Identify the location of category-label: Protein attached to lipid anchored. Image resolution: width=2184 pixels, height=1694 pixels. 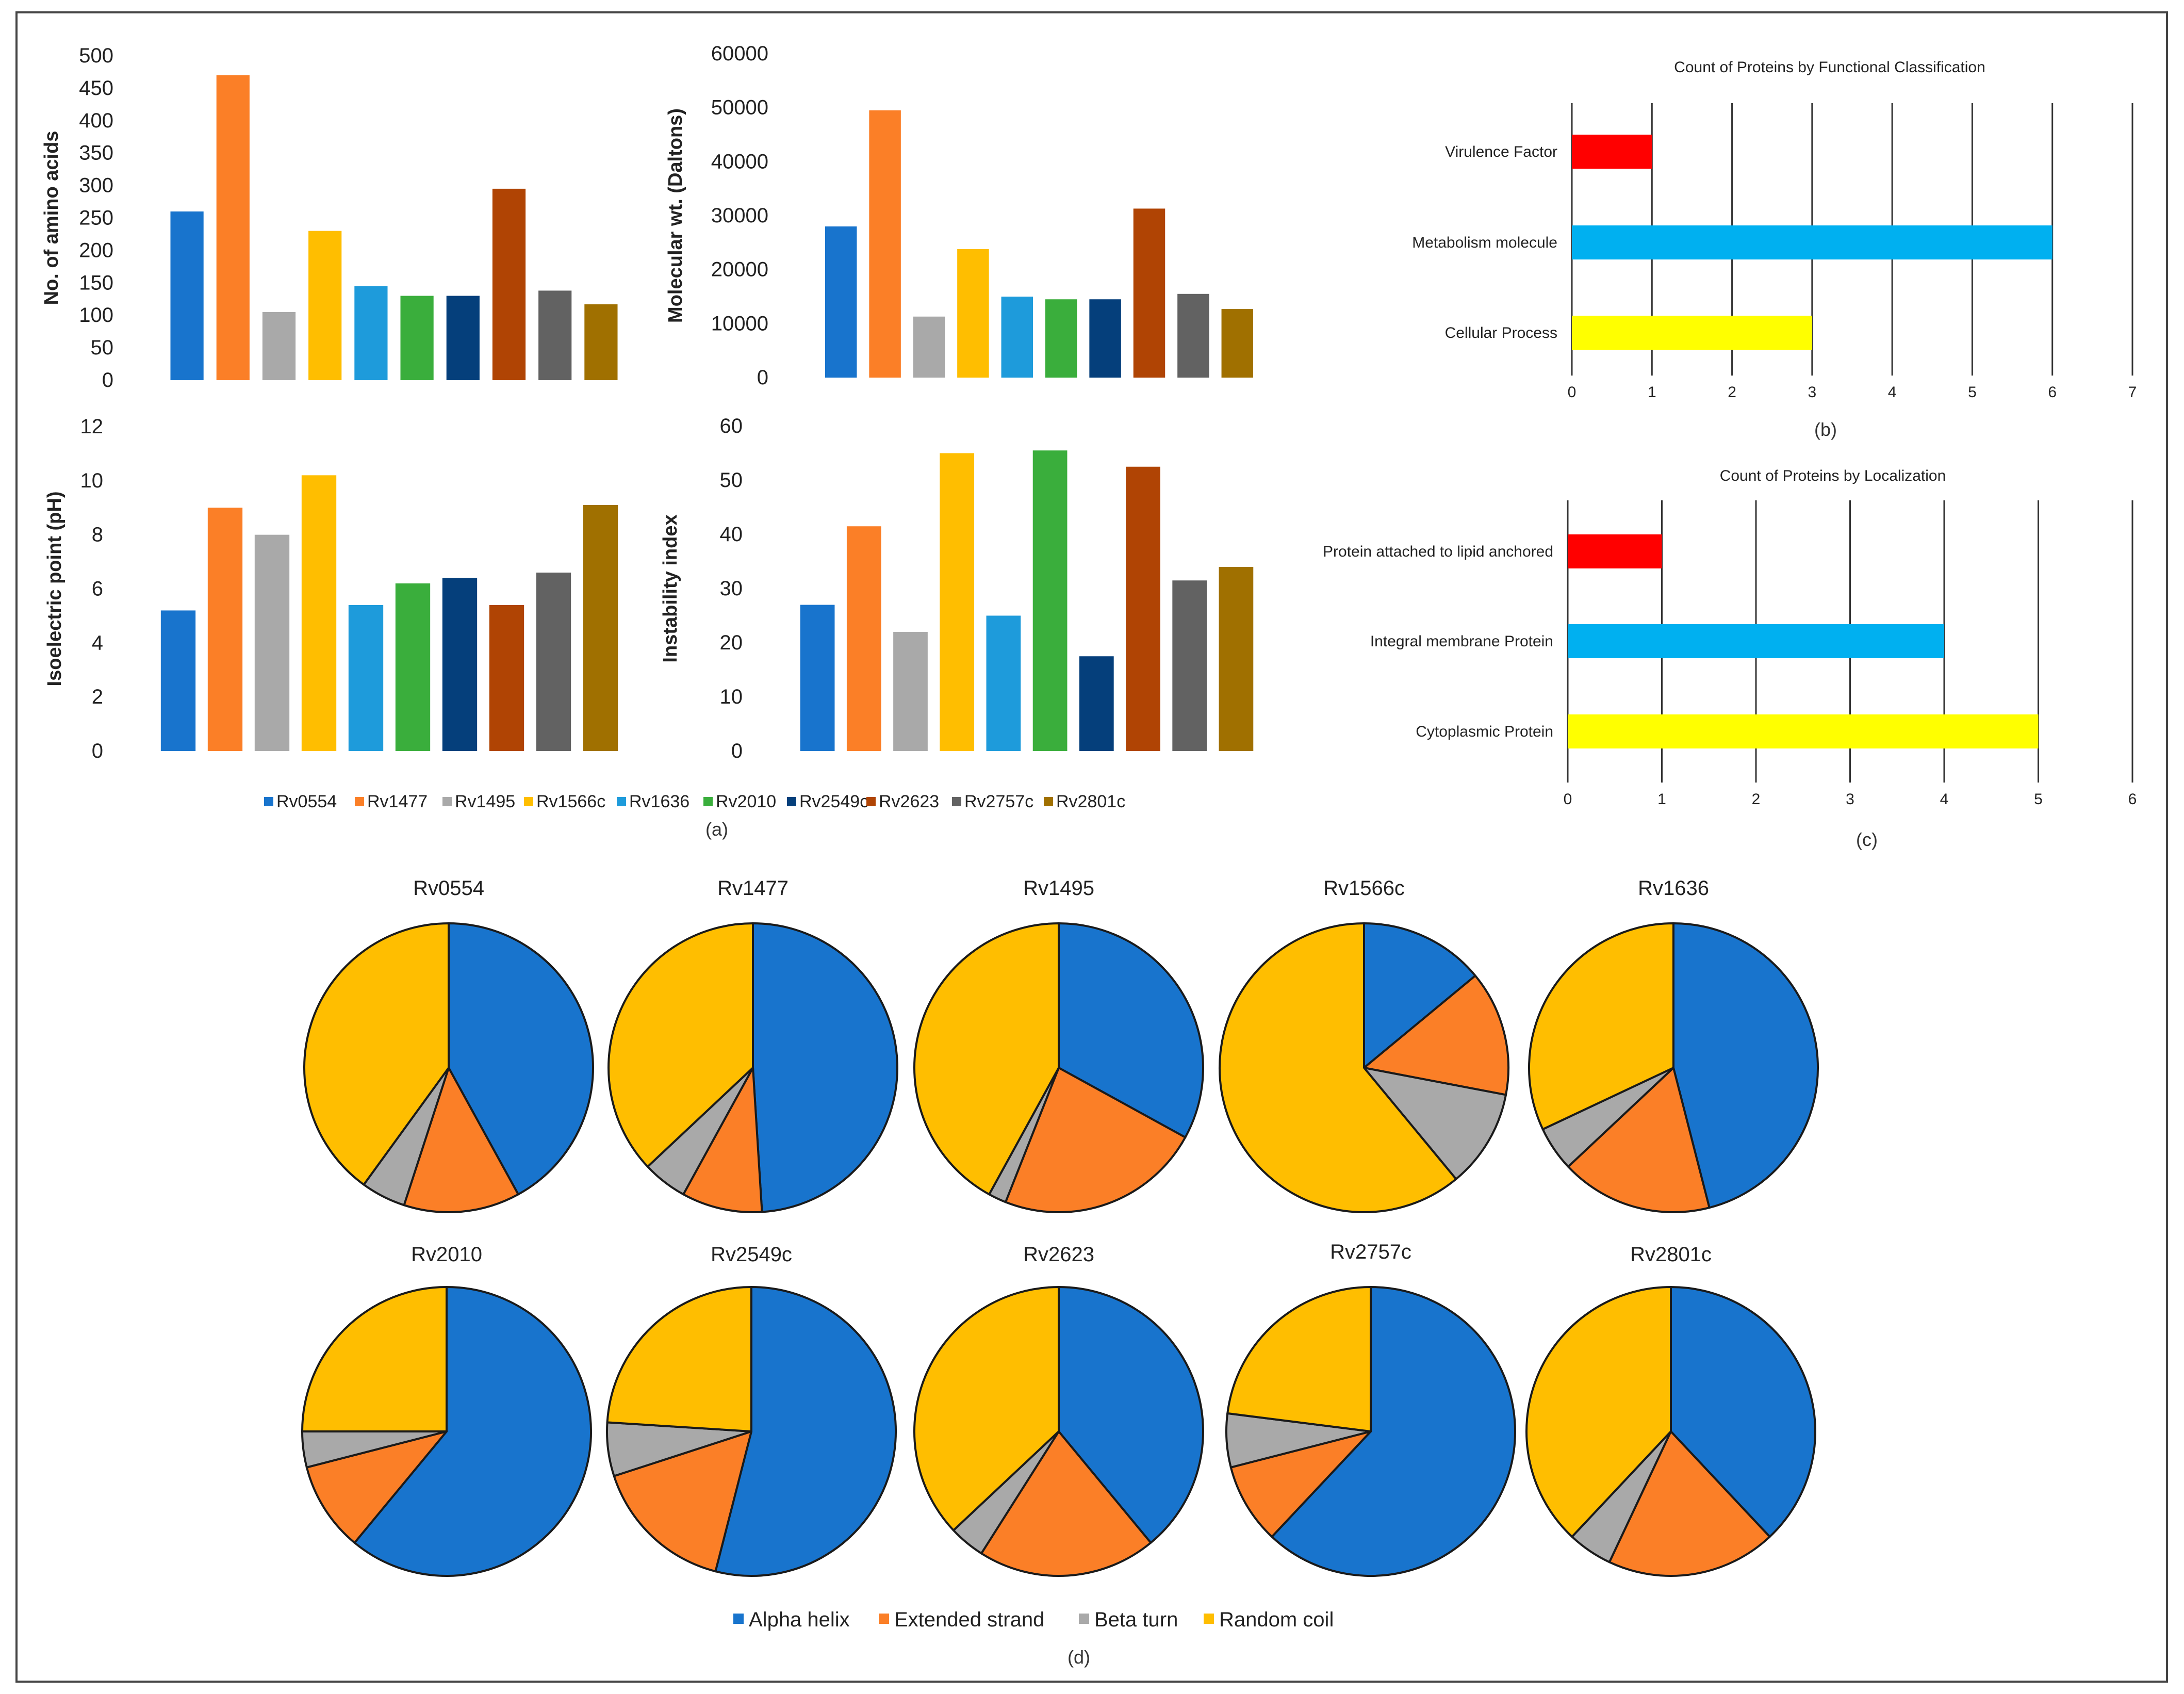
(1438, 551).